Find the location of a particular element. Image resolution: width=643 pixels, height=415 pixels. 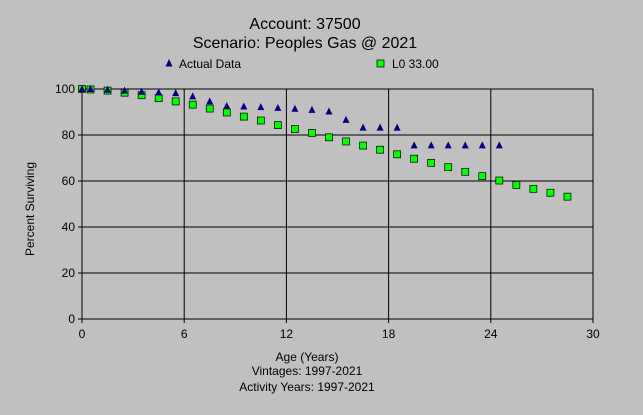

x-tick-label: 0 is located at coordinates (82, 334).